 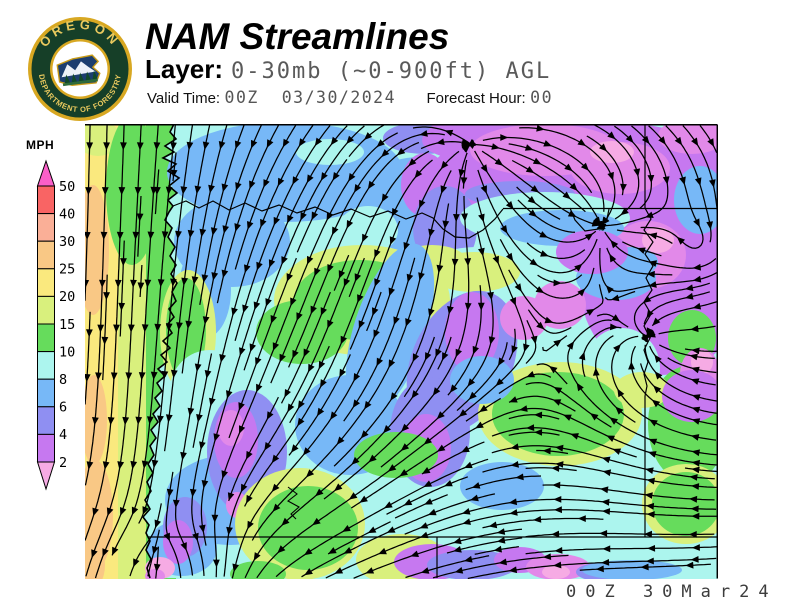 I want to click on coastline, so click(x=161, y=351).